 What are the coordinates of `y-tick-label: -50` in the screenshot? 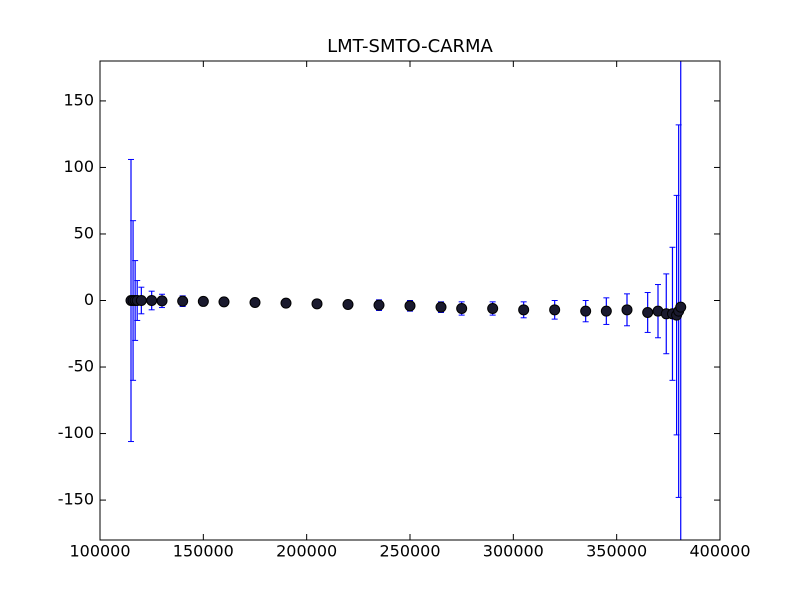 It's located at (81, 366).